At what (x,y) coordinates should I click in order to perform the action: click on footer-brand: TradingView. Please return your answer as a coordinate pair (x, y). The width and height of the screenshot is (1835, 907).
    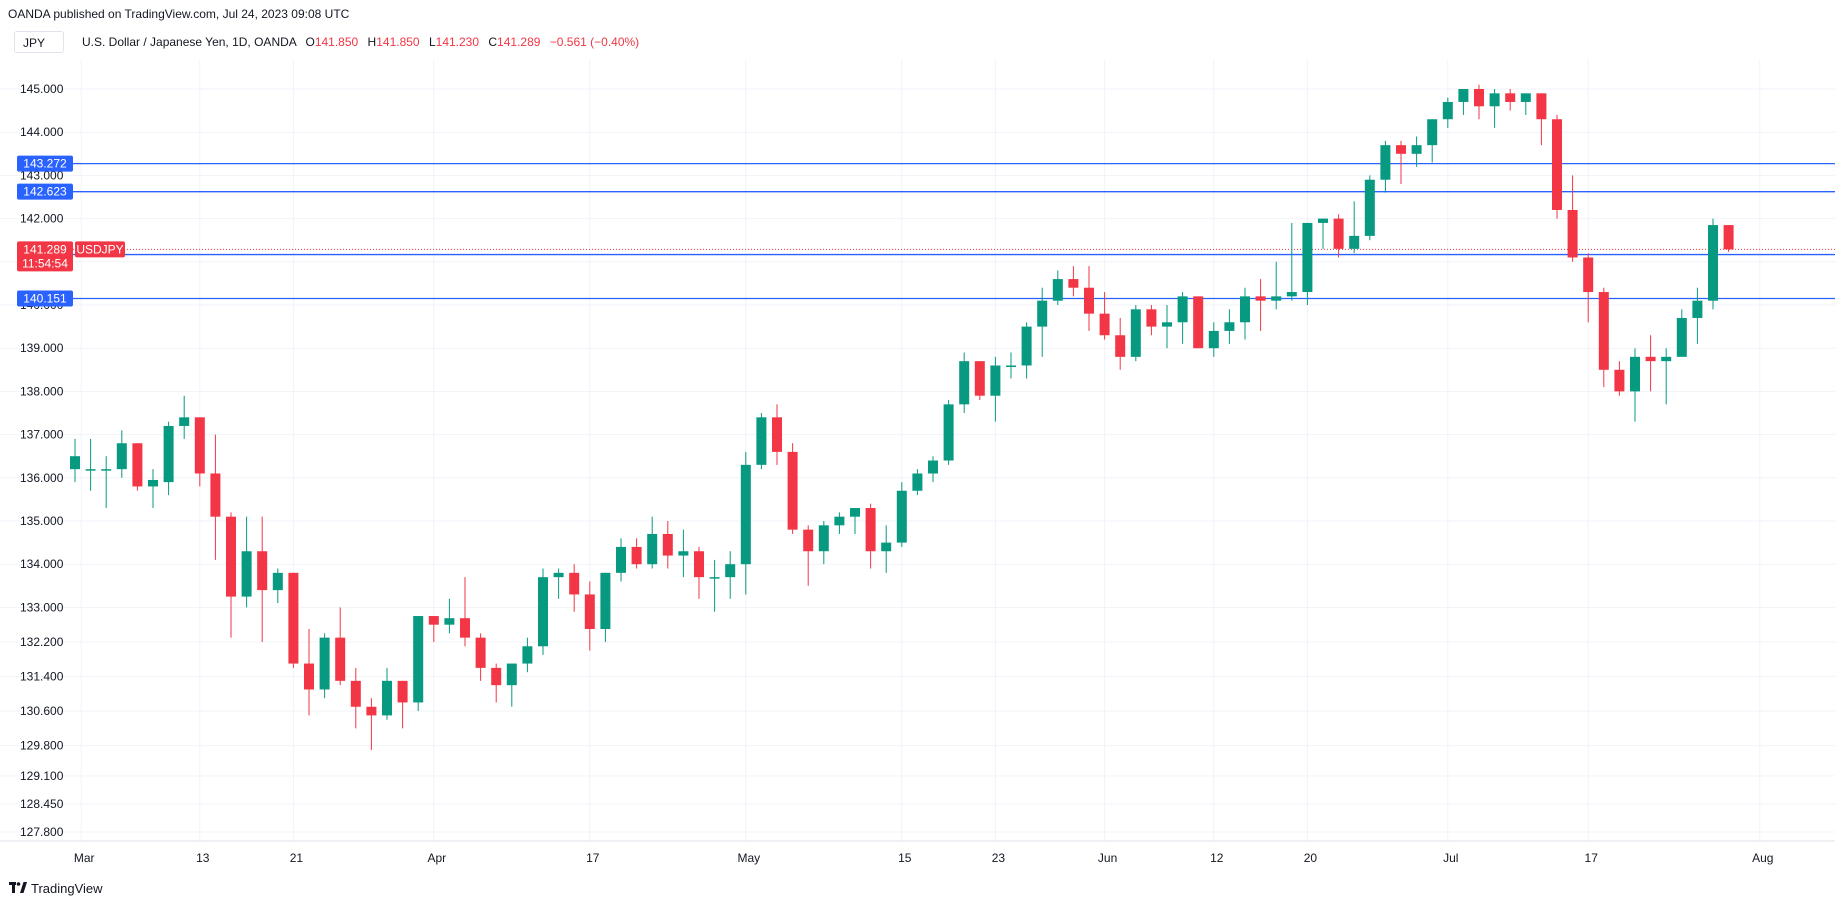
    Looking at the image, I should click on (56, 888).